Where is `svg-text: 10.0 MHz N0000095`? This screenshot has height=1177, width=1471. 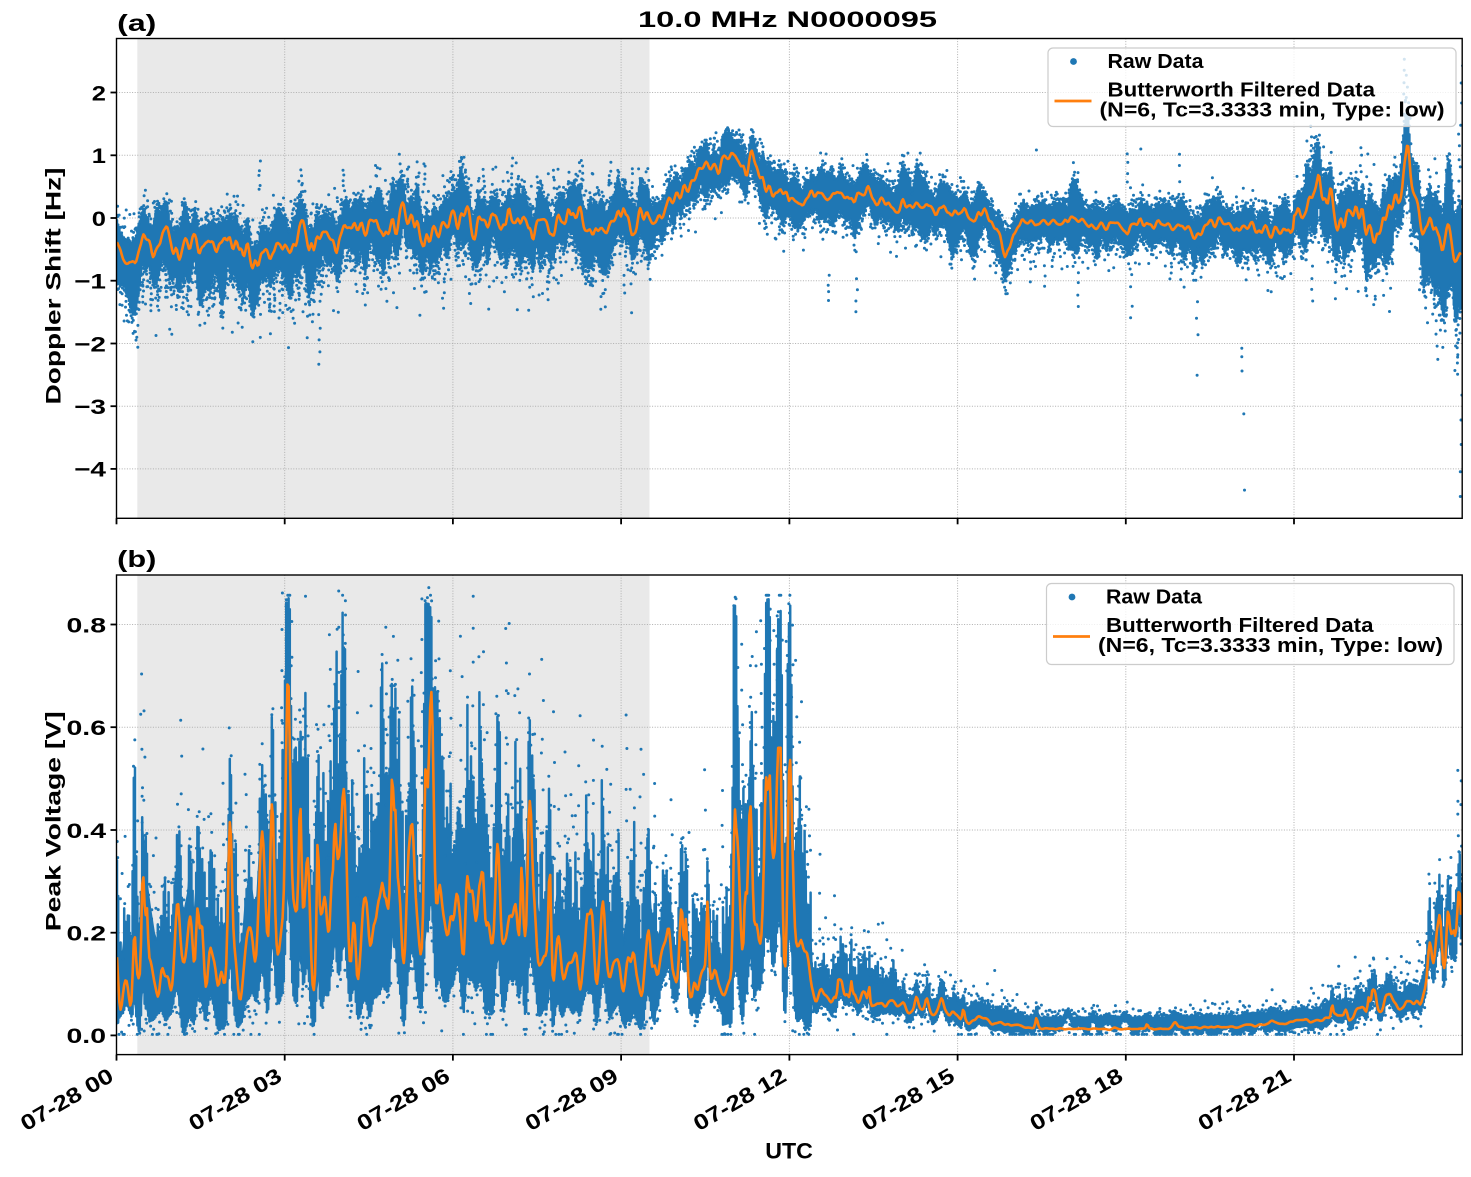 svg-text: 10.0 MHz N0000095 is located at coordinates (787, 19).